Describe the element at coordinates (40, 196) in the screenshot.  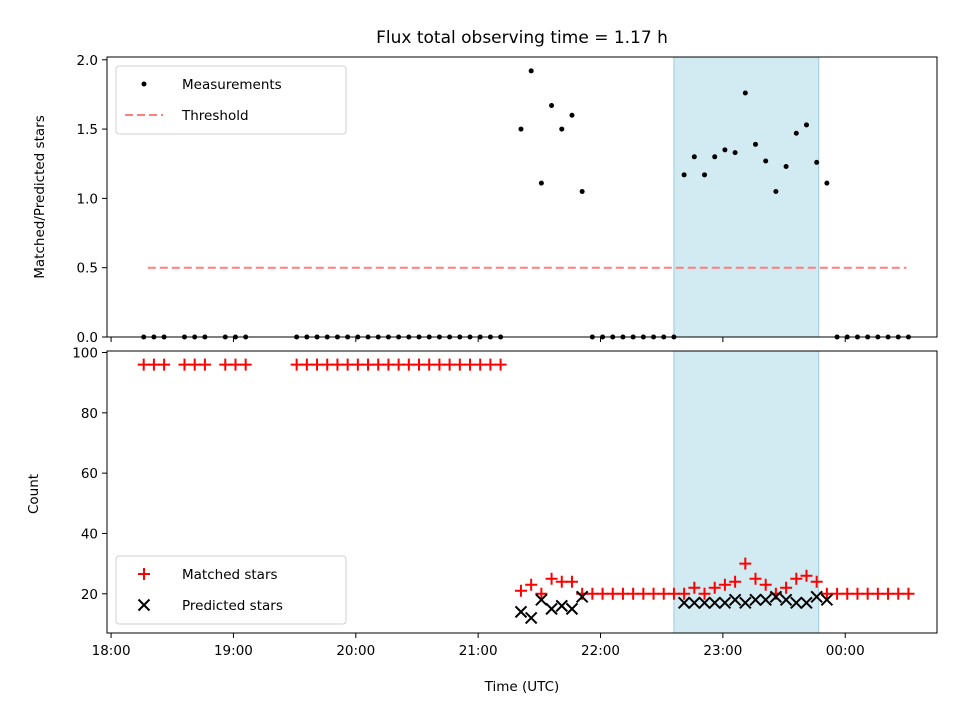
I see `top-y-axis-label: Matched/Predicted stars` at that location.